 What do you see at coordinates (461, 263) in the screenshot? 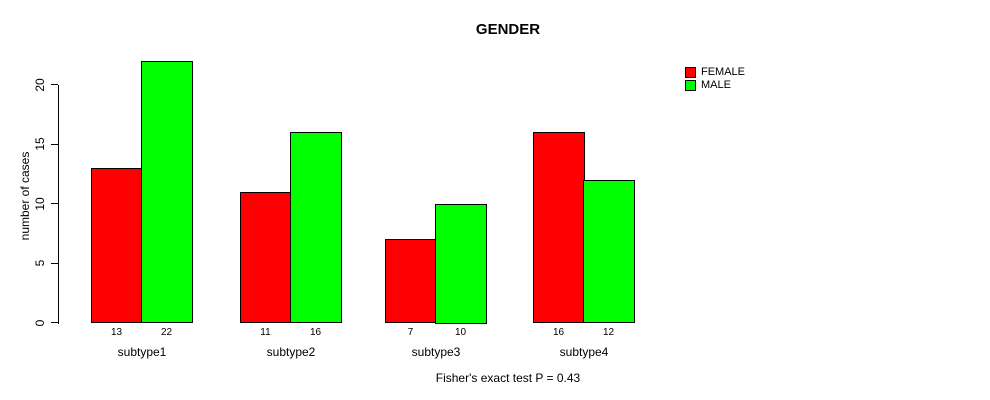
I see `bar-male-subtype3` at bounding box center [461, 263].